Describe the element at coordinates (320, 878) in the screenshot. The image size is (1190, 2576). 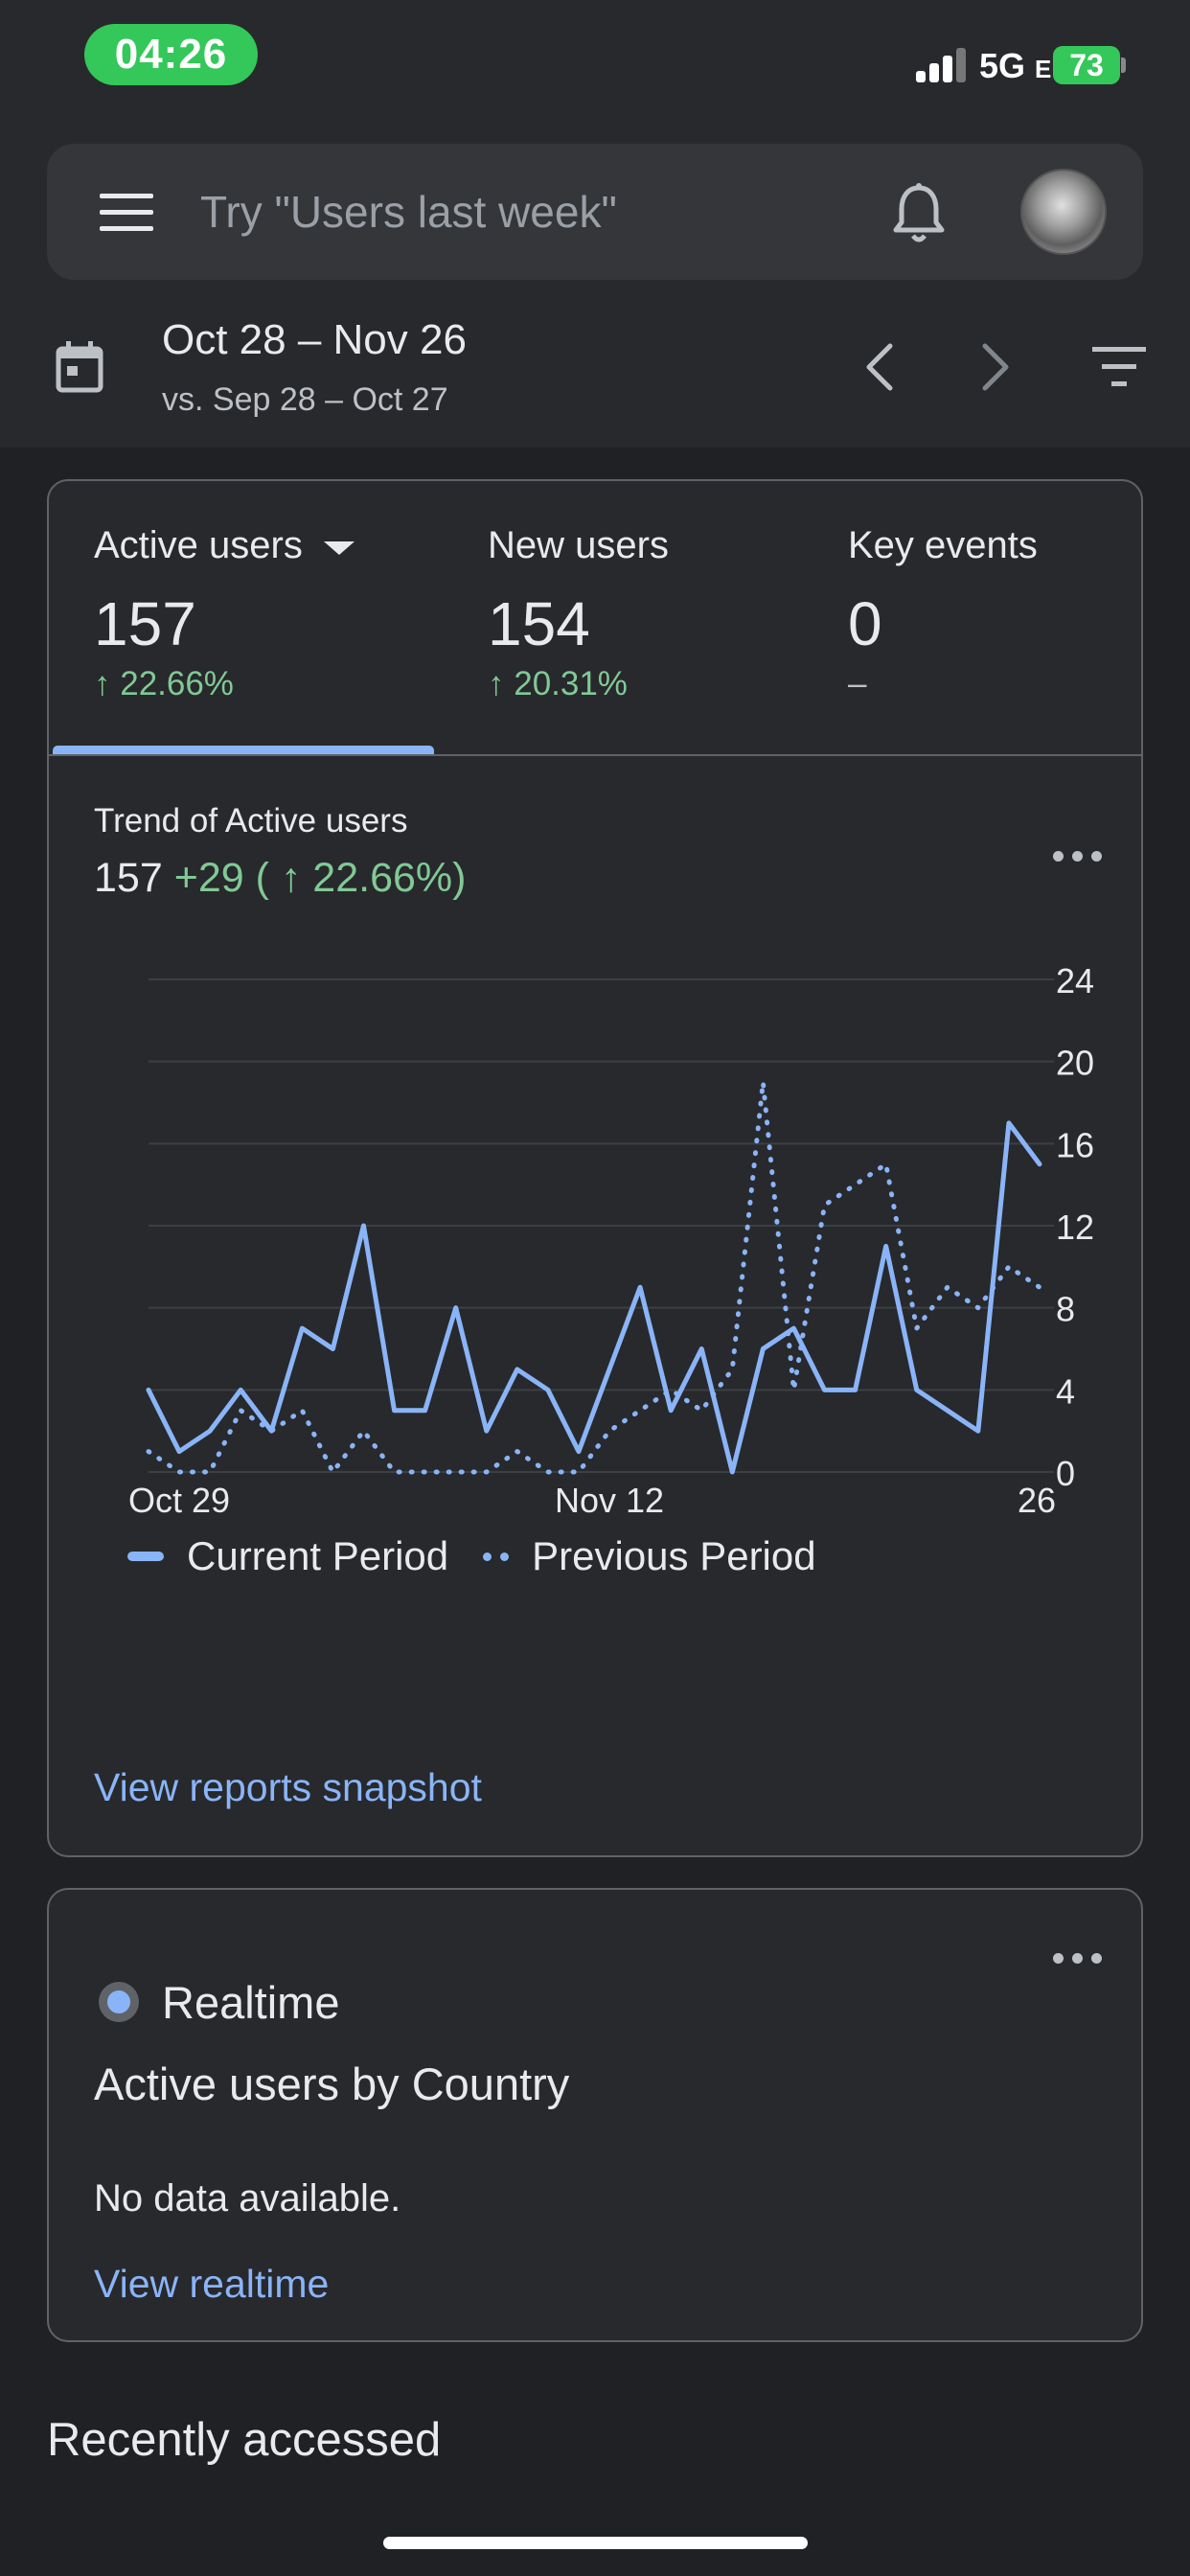
I see `trend-change: +29 ( ↑ 22.66%)` at that location.